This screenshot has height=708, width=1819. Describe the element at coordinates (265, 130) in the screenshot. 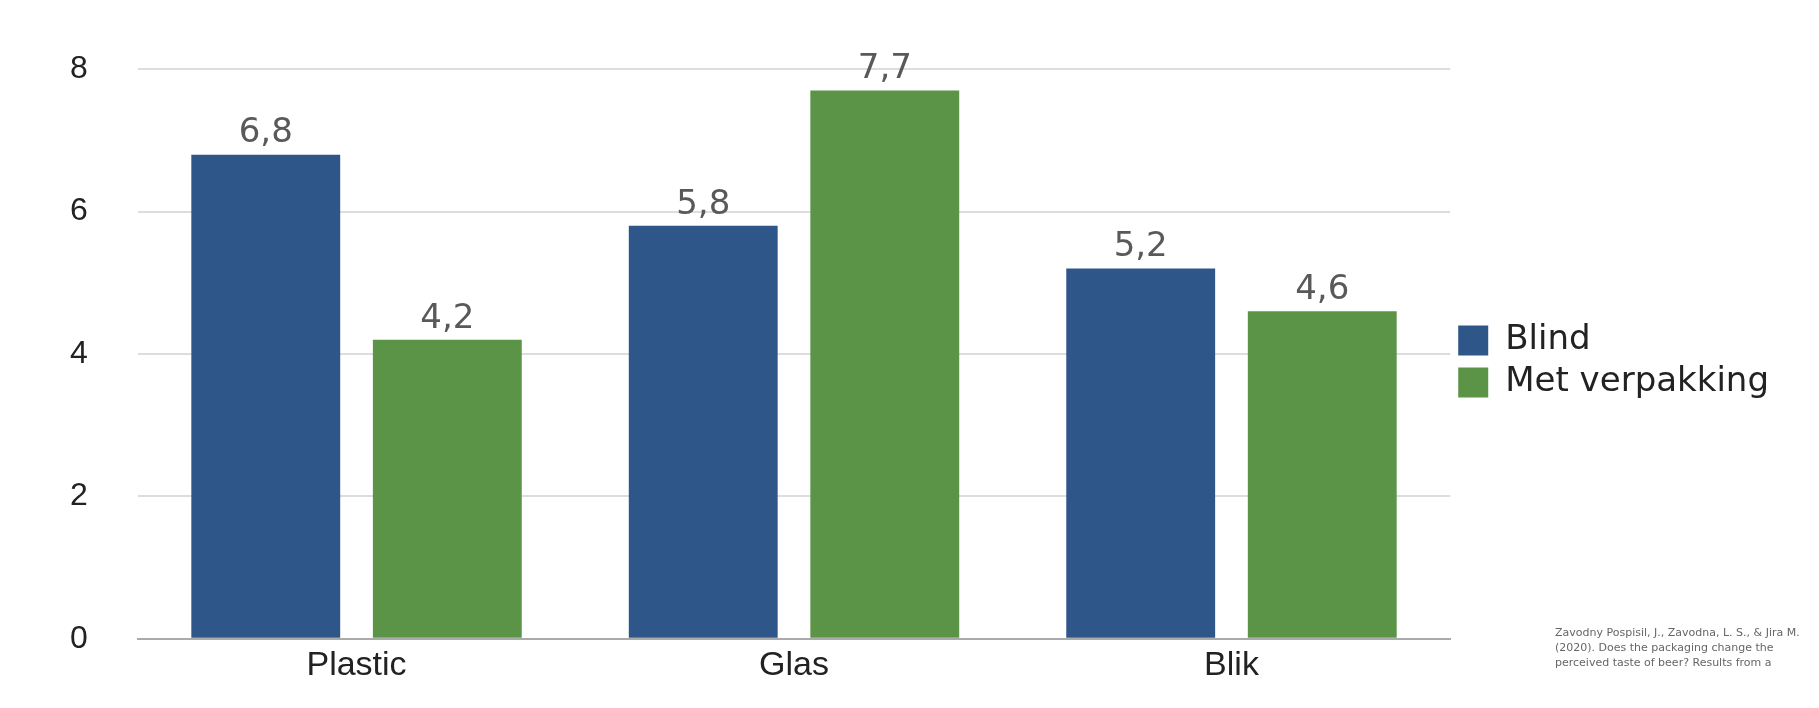

I see `data-label: 6,8` at that location.